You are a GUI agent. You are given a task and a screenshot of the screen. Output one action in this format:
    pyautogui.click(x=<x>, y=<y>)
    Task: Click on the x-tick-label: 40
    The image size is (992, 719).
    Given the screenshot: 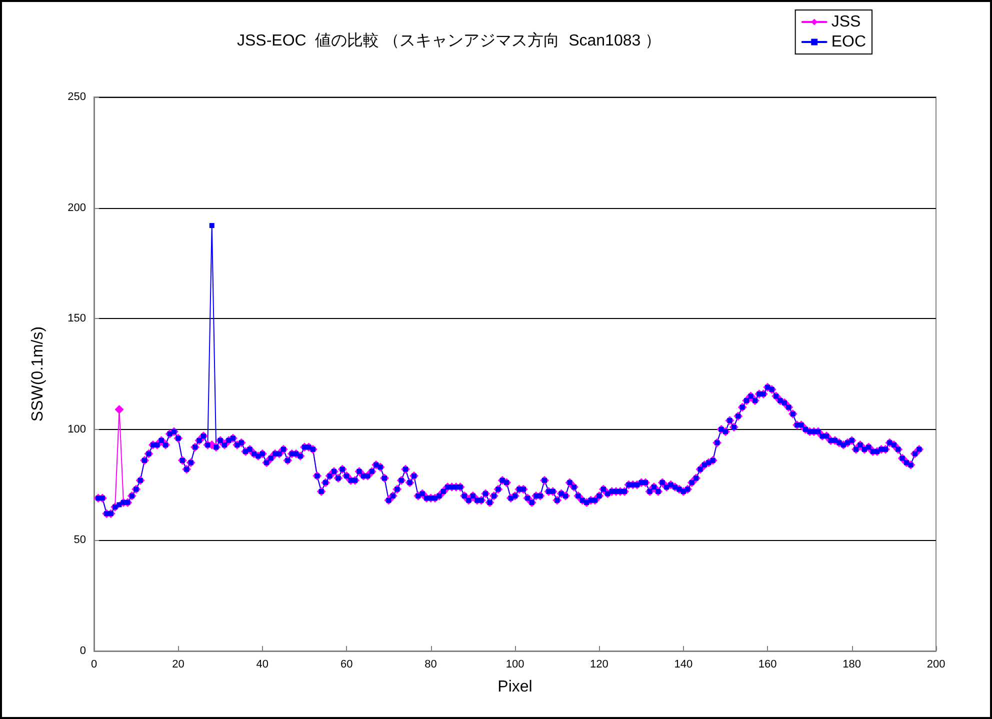 What is the action you would take?
    pyautogui.click(x=262, y=664)
    